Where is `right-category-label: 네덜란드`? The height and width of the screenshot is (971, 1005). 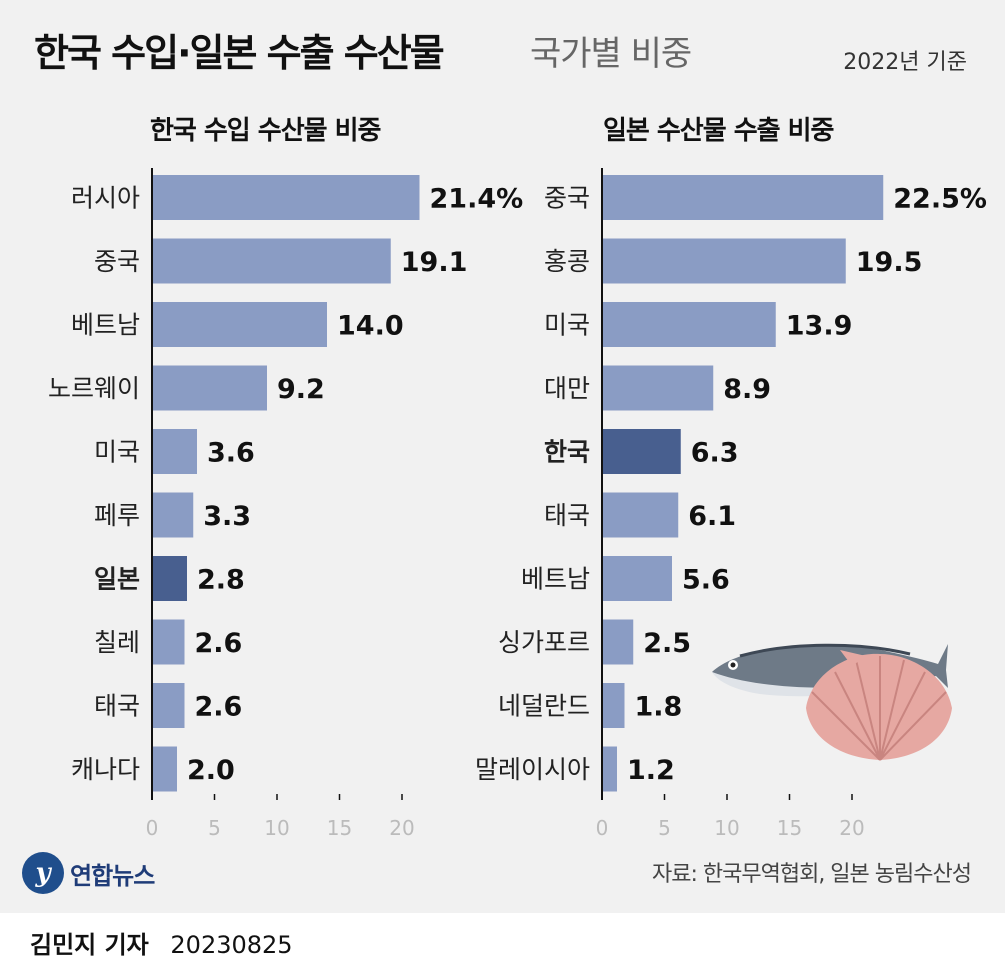 right-category-label: 네덜란드 is located at coordinates (544, 706).